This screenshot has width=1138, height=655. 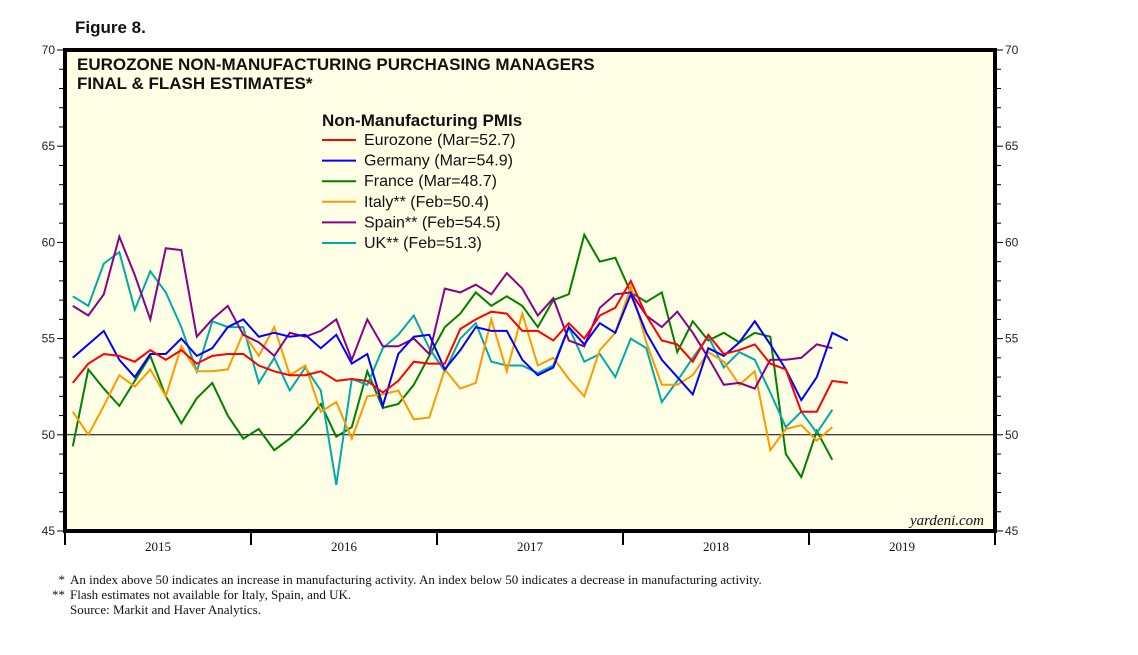 I want to click on x-tick-label: 2018, so click(x=716, y=546).